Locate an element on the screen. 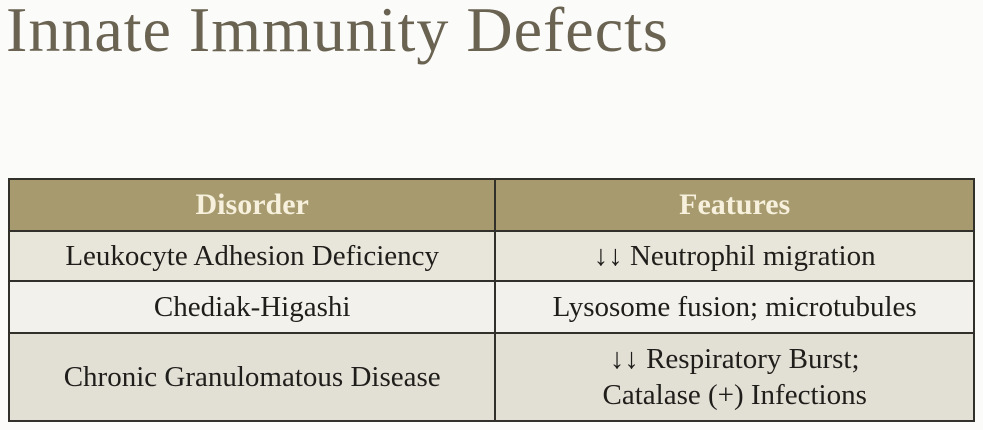  column-header-features: Features is located at coordinates (734, 205).